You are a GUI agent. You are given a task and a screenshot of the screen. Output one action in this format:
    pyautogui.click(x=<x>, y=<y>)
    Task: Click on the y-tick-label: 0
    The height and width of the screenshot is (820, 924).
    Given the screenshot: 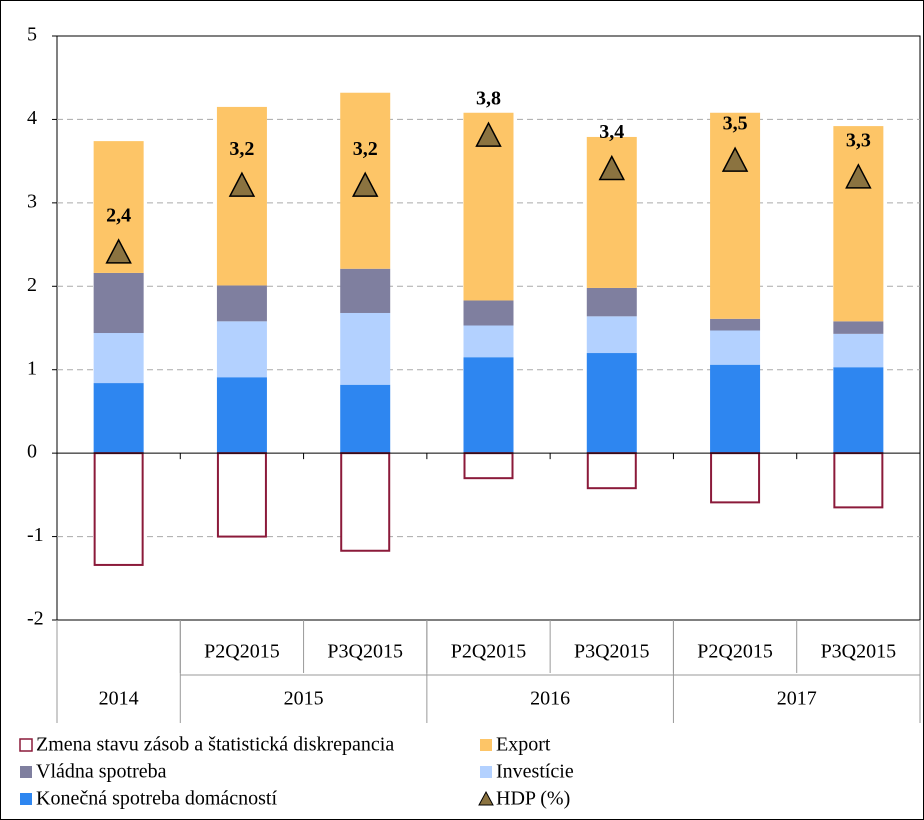 What is the action you would take?
    pyautogui.click(x=32, y=452)
    